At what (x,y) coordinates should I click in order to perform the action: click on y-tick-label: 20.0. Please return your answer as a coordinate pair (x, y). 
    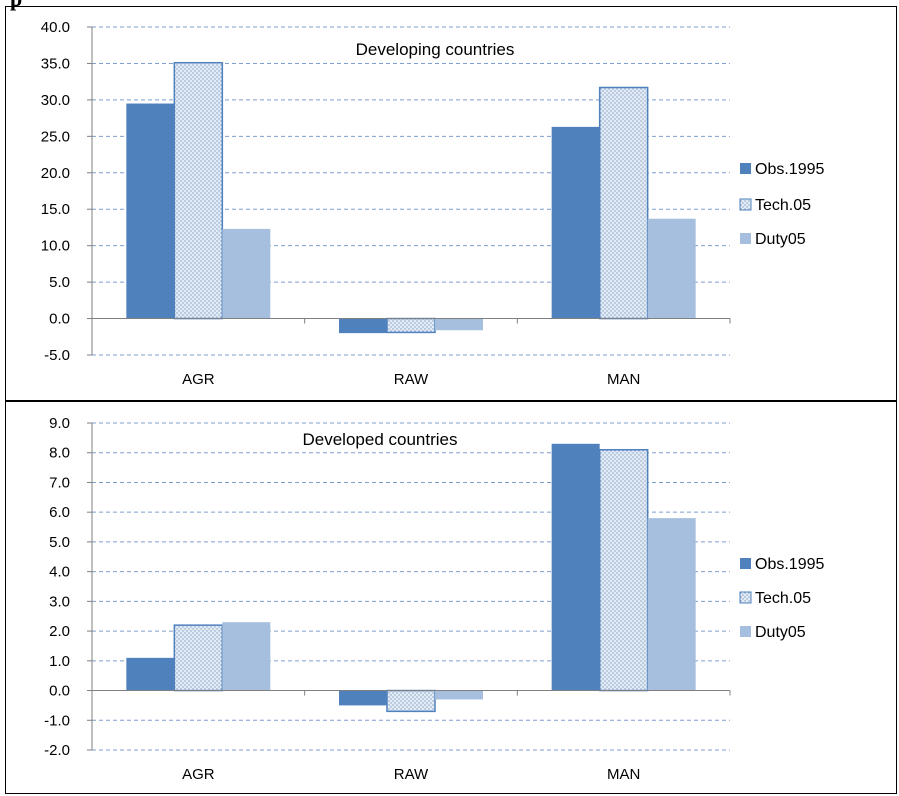
    Looking at the image, I should click on (55, 173).